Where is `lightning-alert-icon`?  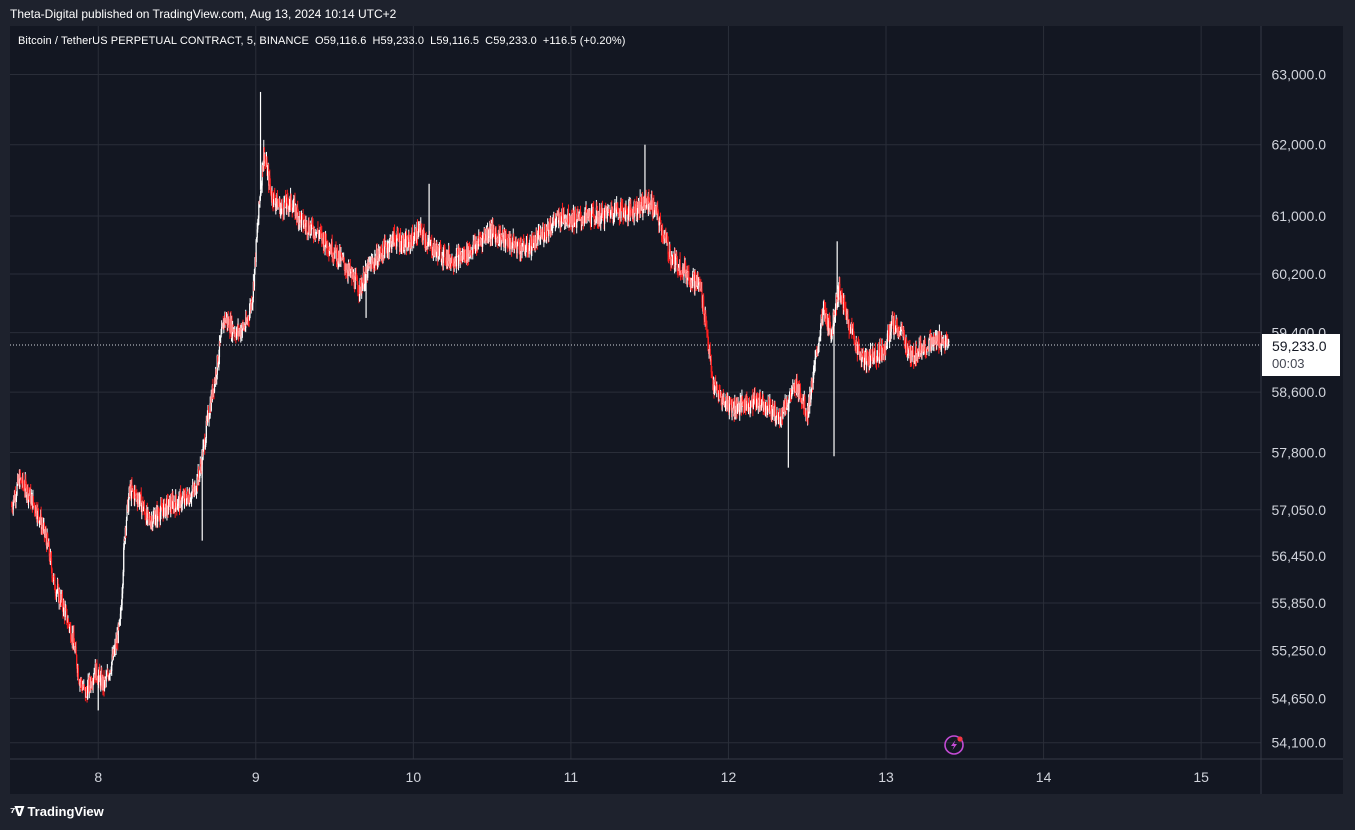
lightning-alert-icon is located at coordinates (954, 745).